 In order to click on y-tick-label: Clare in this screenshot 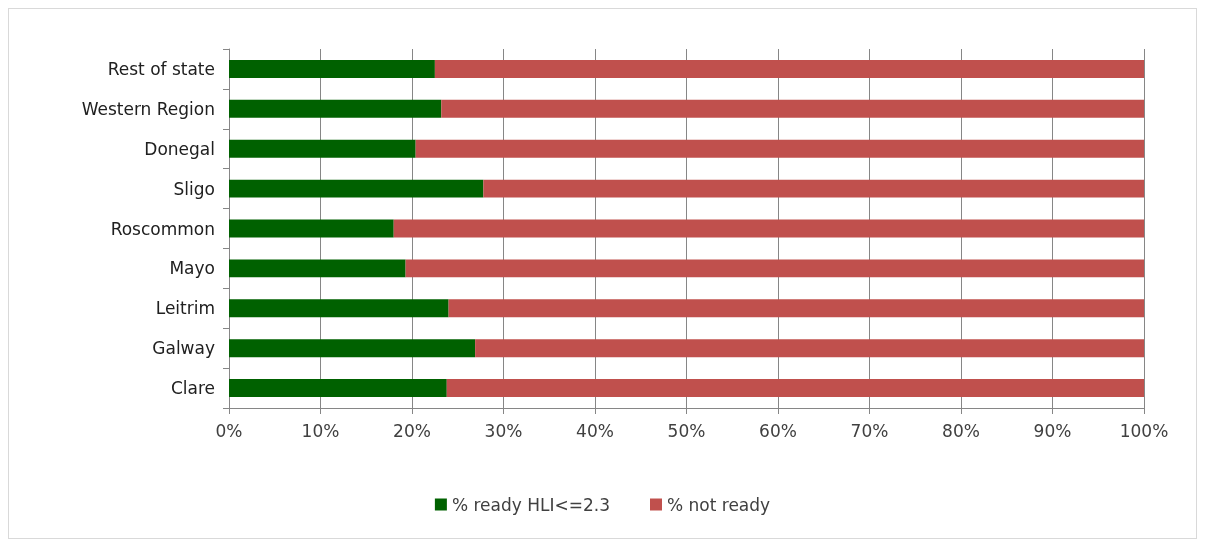, I will do `click(192, 388)`.